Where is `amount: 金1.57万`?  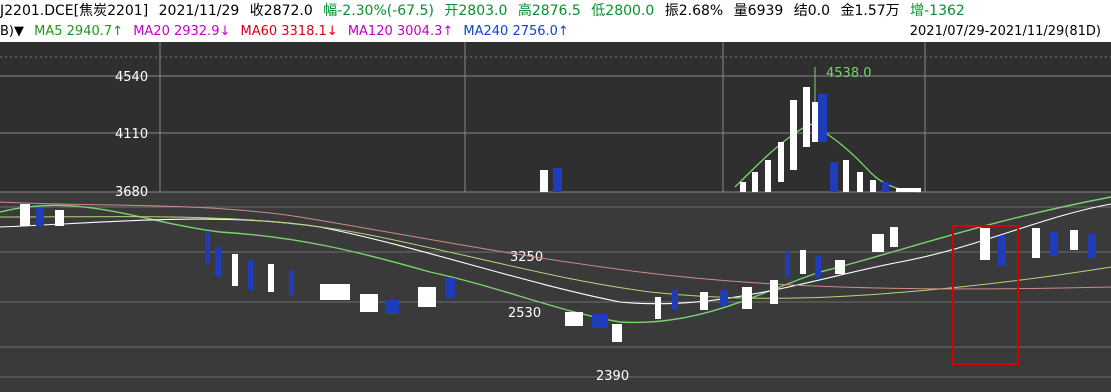
amount: 金1.57万 is located at coordinates (870, 11).